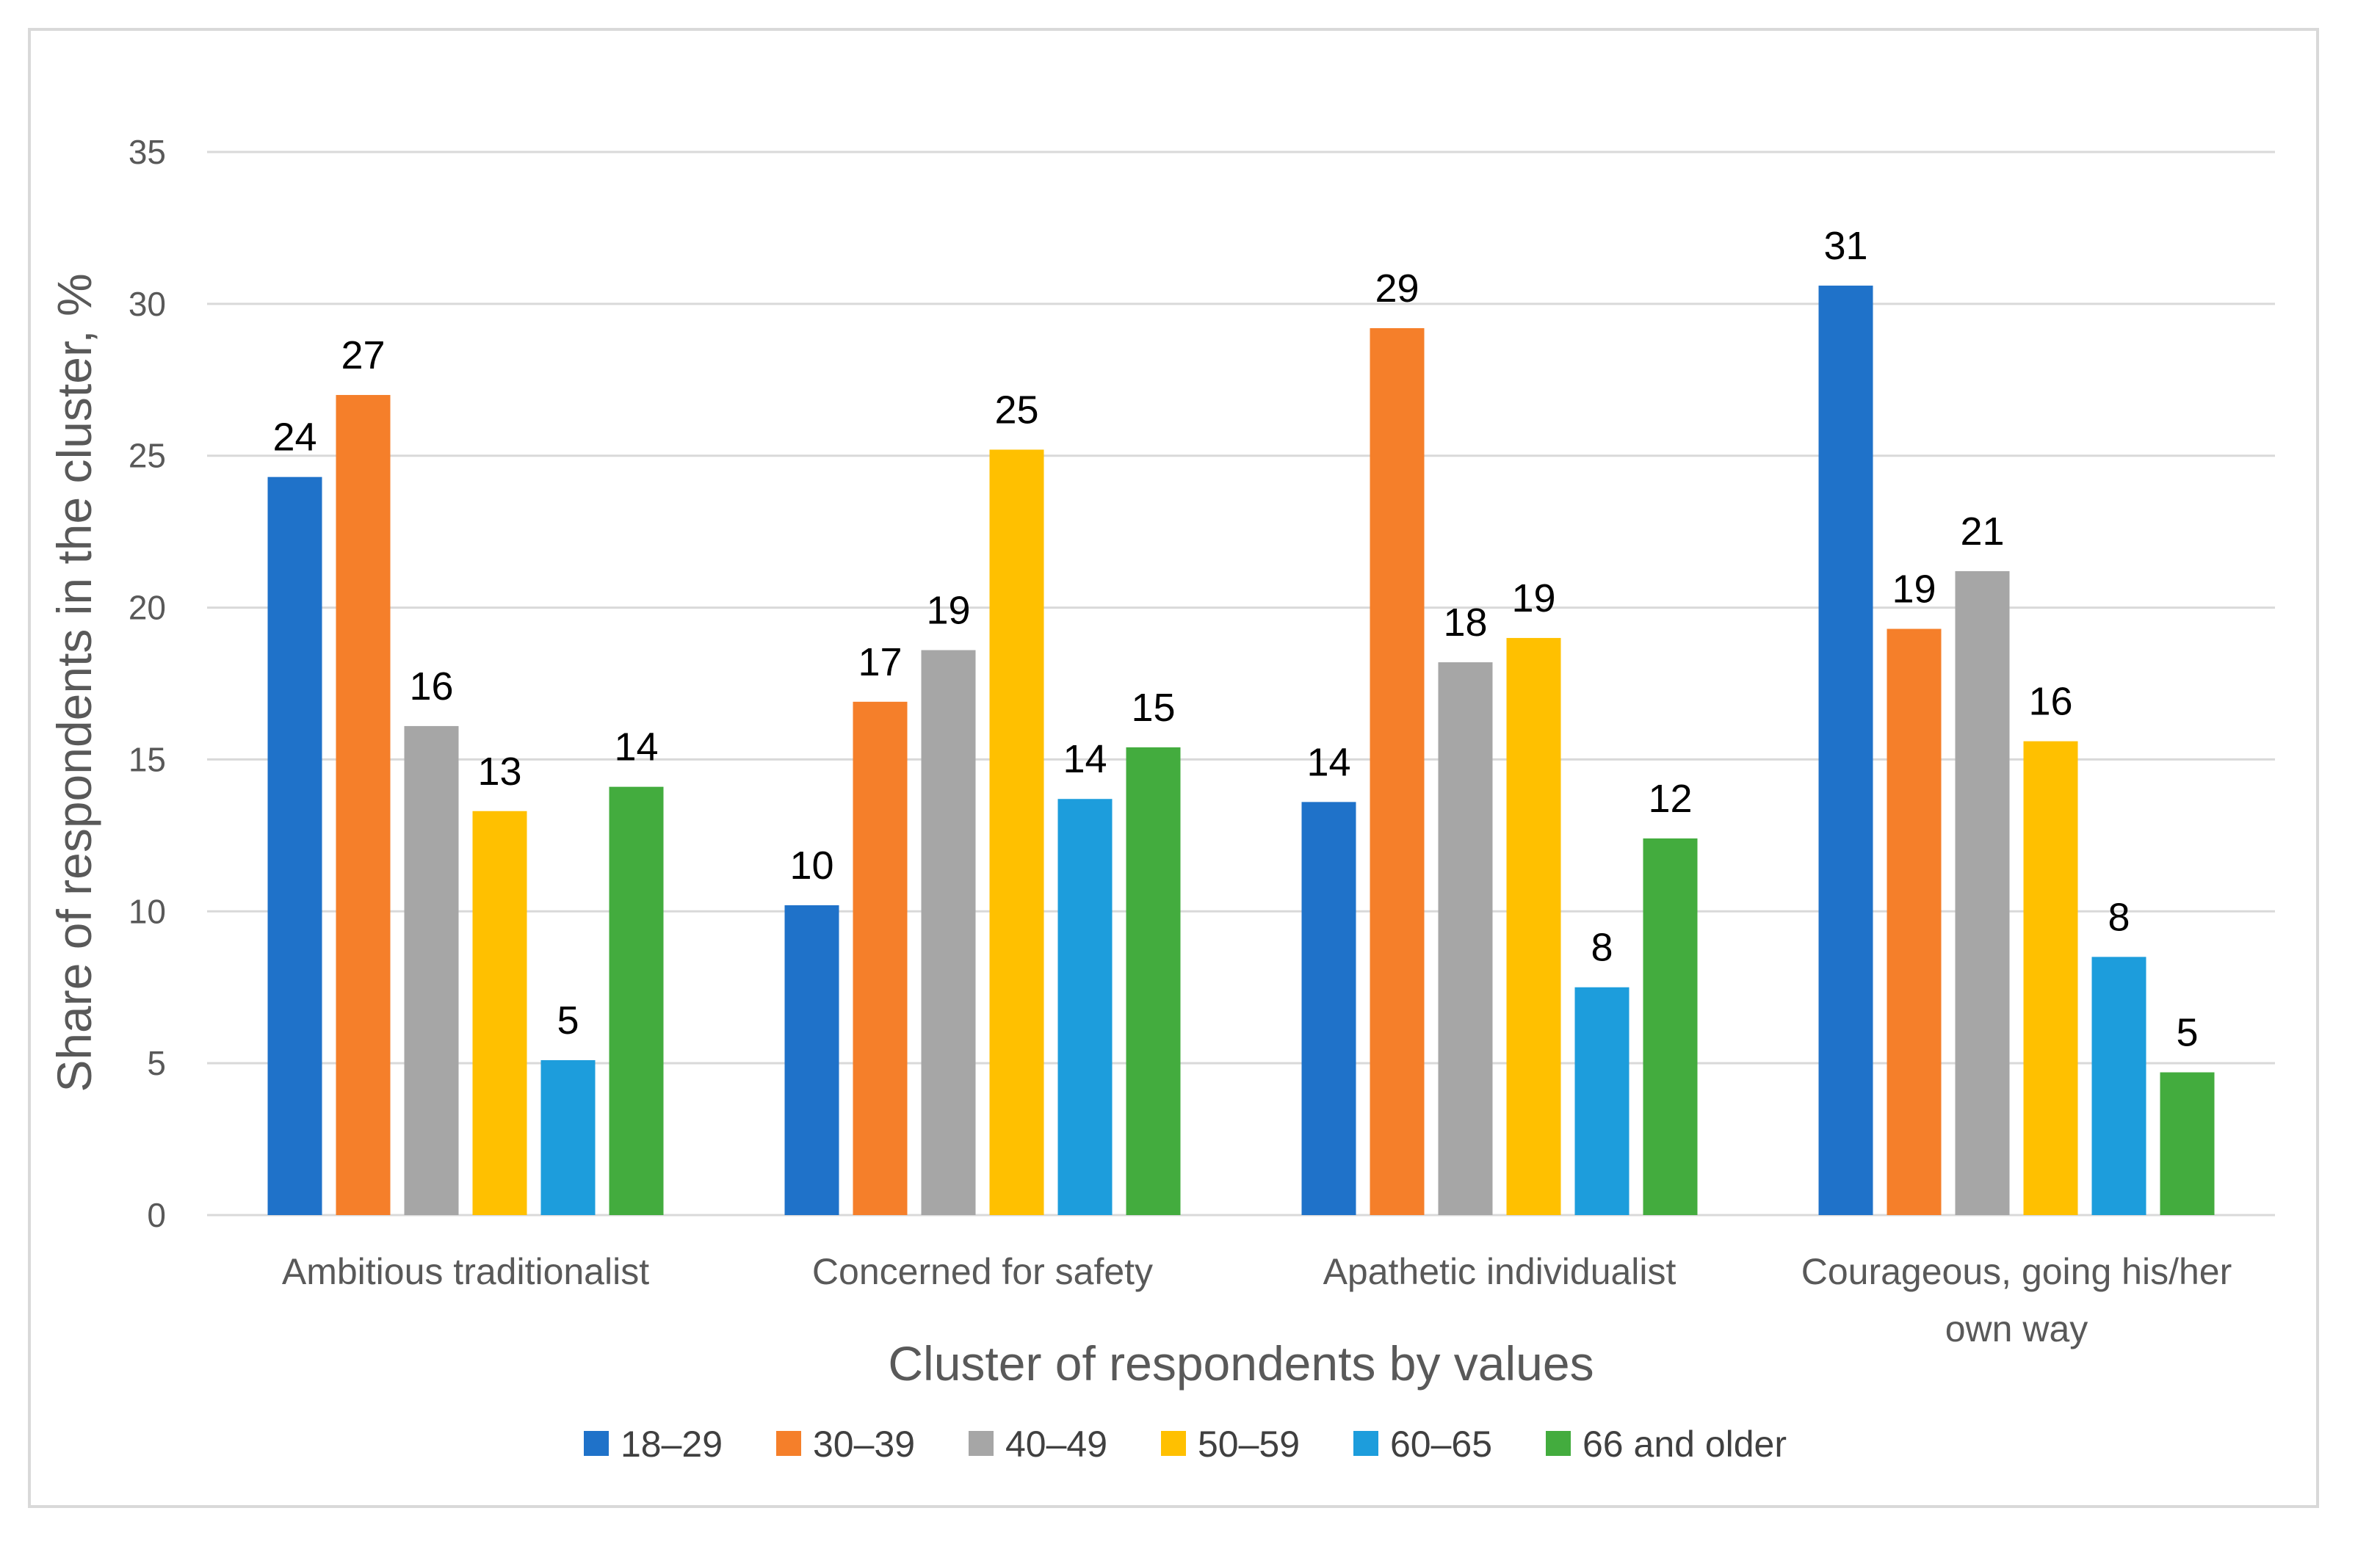 This screenshot has width=2380, height=1544. What do you see at coordinates (147, 683) in the screenshot?
I see `y-axis-ticks: 0 5 10 15 20 25 30 35` at bounding box center [147, 683].